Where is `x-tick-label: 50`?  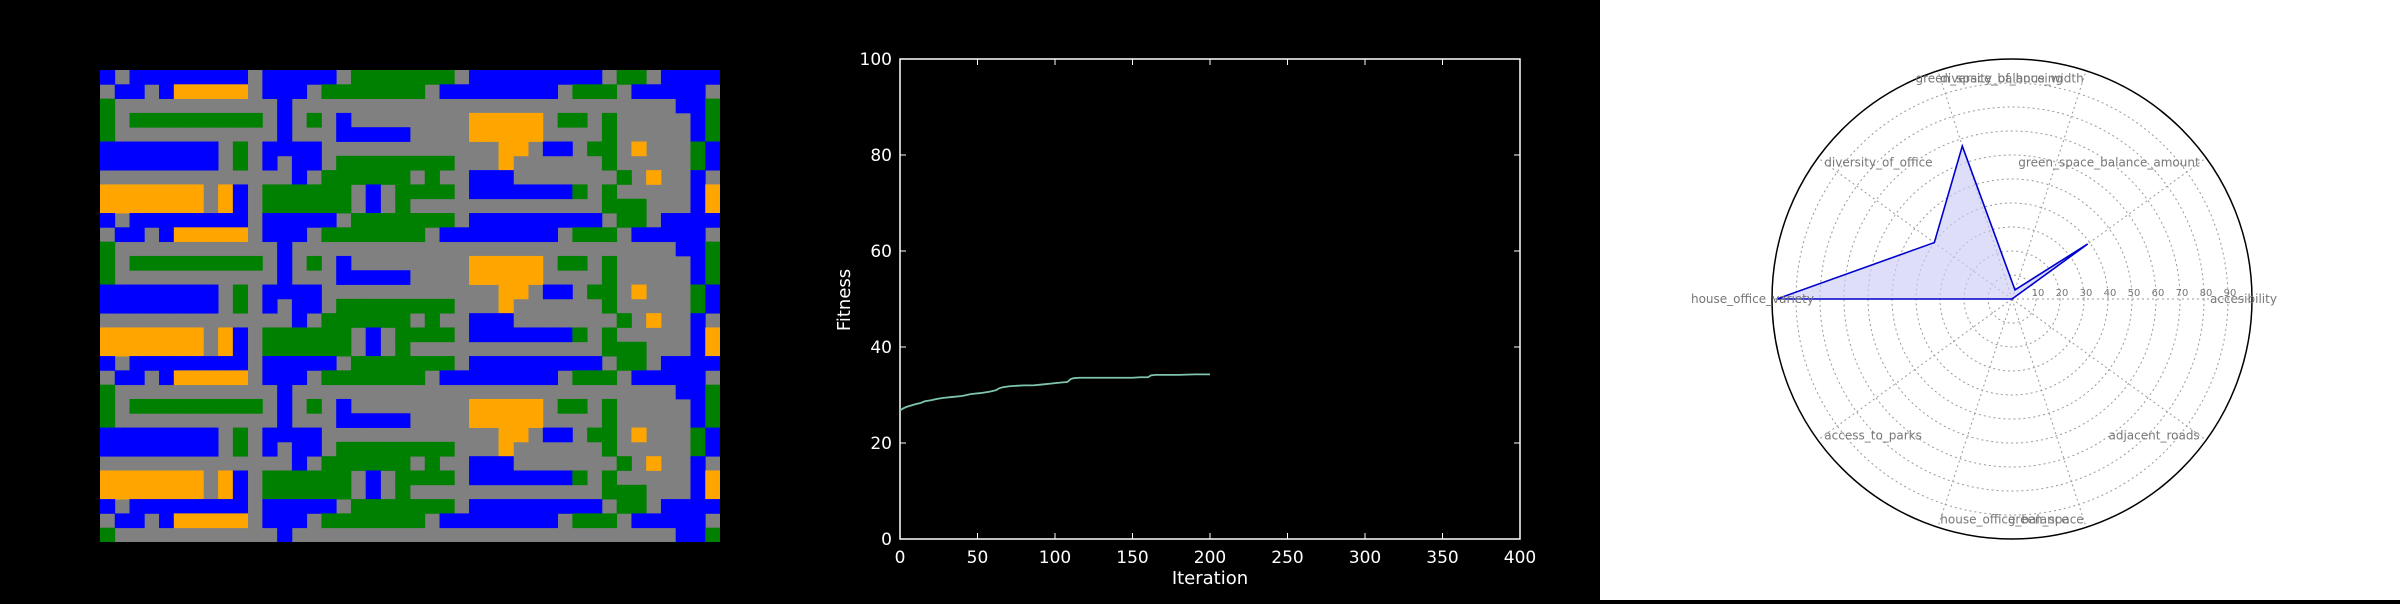
x-tick-label: 50 is located at coordinates (978, 558).